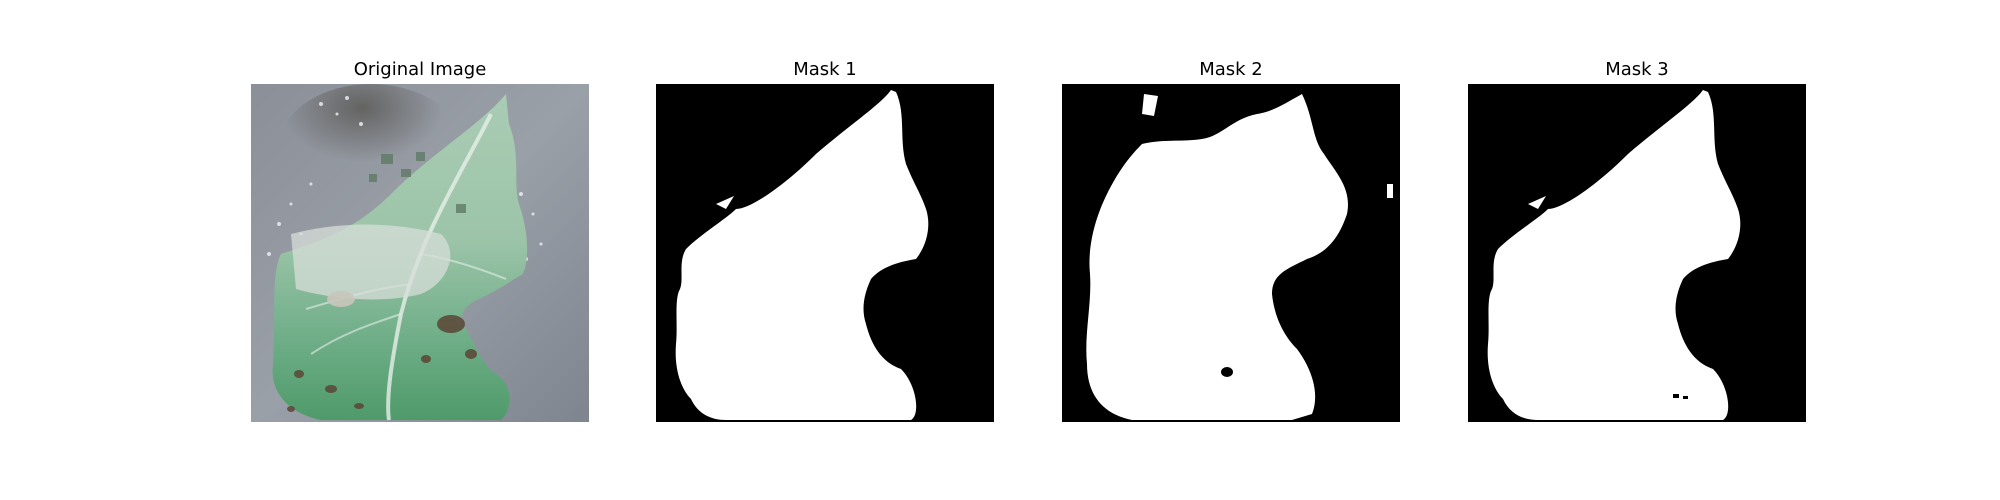 This screenshot has height=500, width=2000. What do you see at coordinates (420, 69) in the screenshot?
I see `panel-title-original: Original Image` at bounding box center [420, 69].